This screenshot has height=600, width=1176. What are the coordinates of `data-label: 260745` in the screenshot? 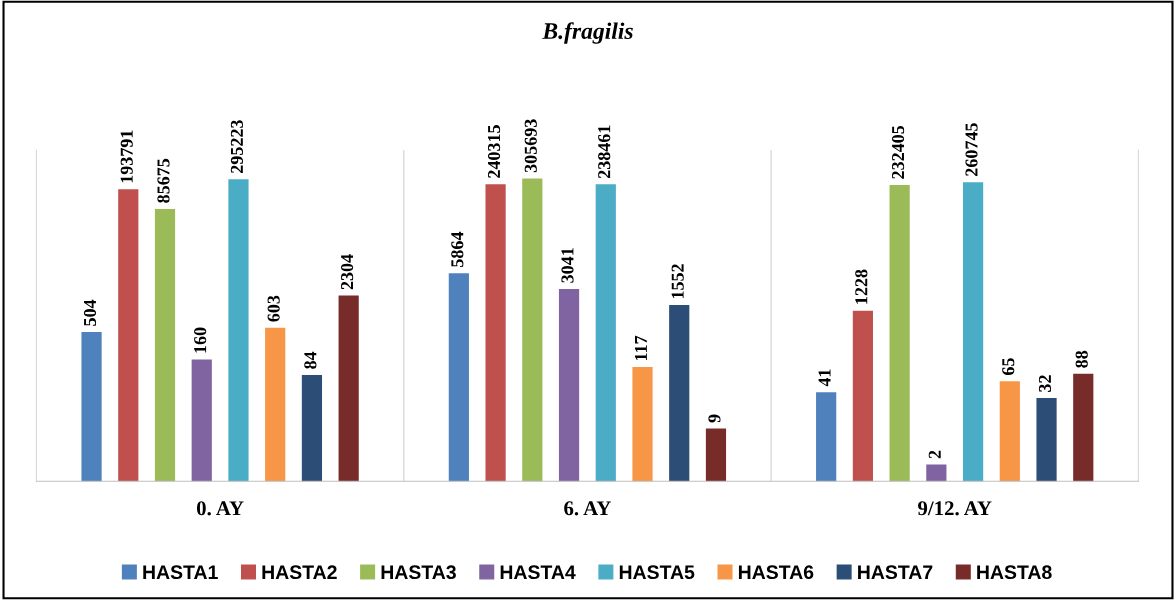 It's located at (971, 149).